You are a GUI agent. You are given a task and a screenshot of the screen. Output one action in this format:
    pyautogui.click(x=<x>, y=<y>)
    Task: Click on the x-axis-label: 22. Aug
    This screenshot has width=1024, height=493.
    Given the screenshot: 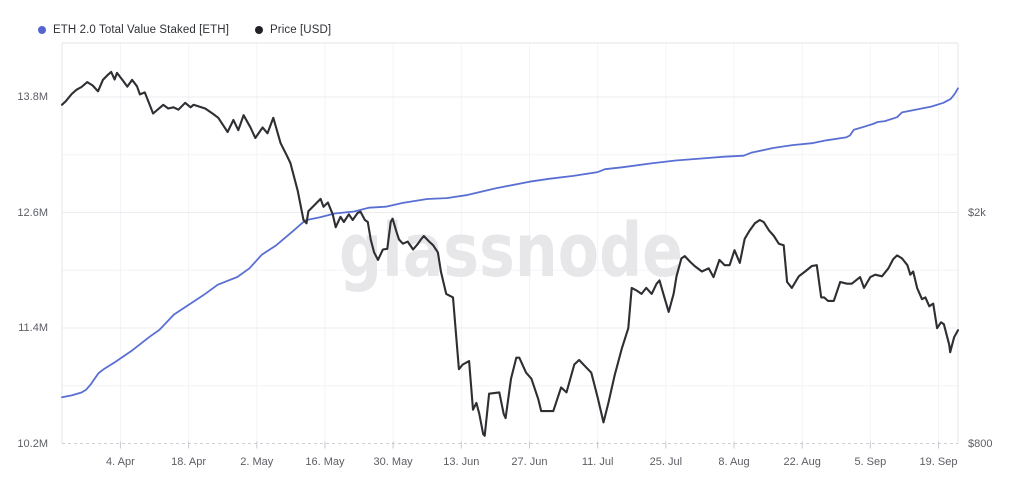 What is the action you would take?
    pyautogui.click(x=802, y=462)
    